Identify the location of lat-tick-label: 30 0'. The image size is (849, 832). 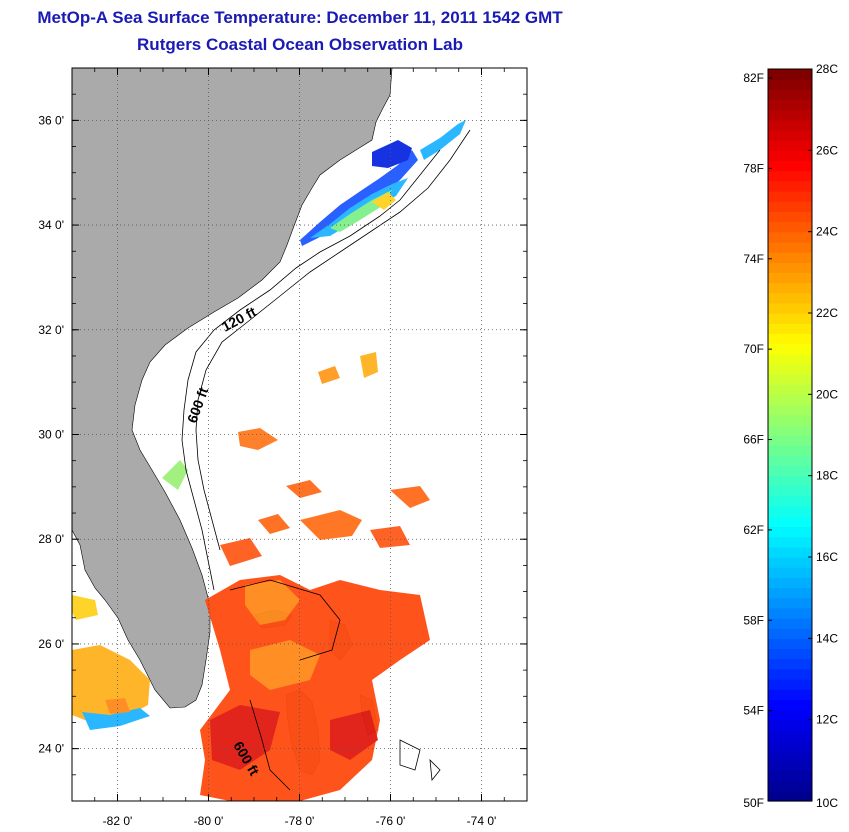
(51, 435).